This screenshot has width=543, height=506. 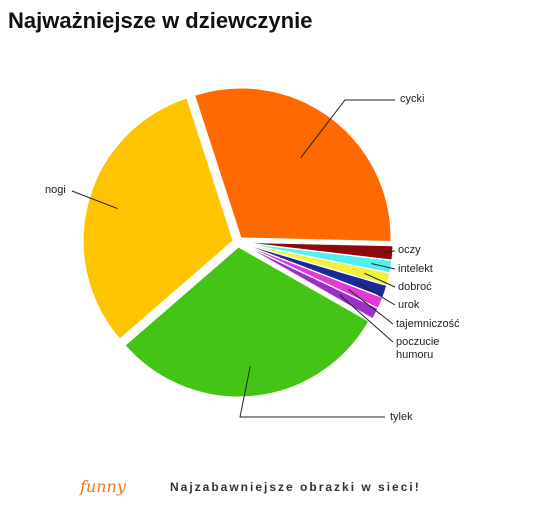 What do you see at coordinates (415, 287) in the screenshot?
I see `slice-label: dobroć` at bounding box center [415, 287].